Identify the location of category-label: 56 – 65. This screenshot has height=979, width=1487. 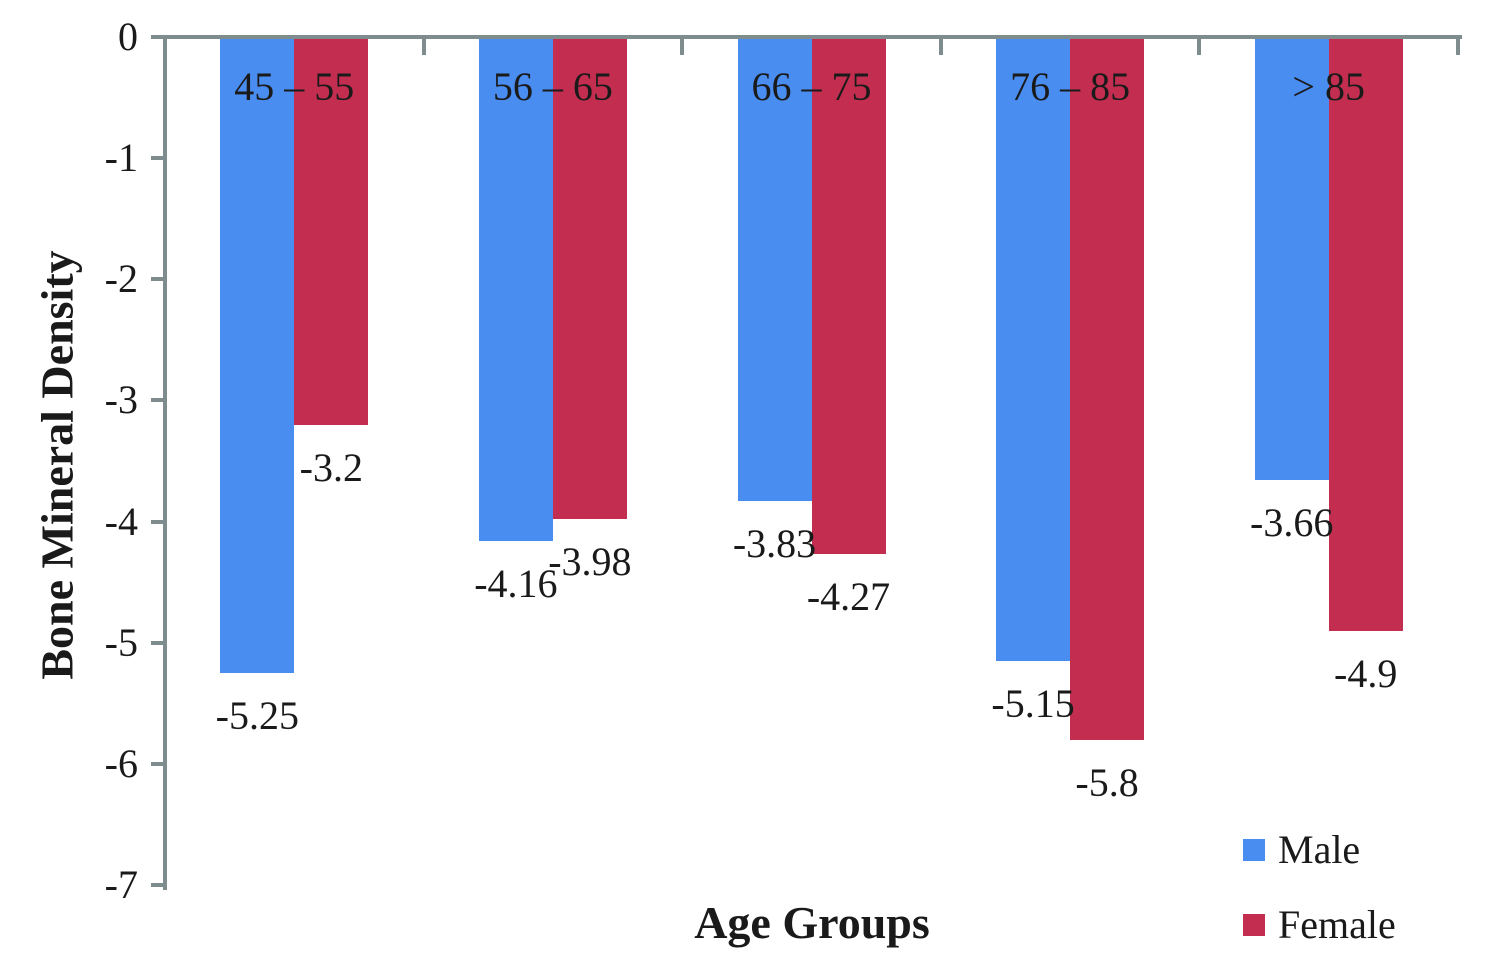
(552, 86).